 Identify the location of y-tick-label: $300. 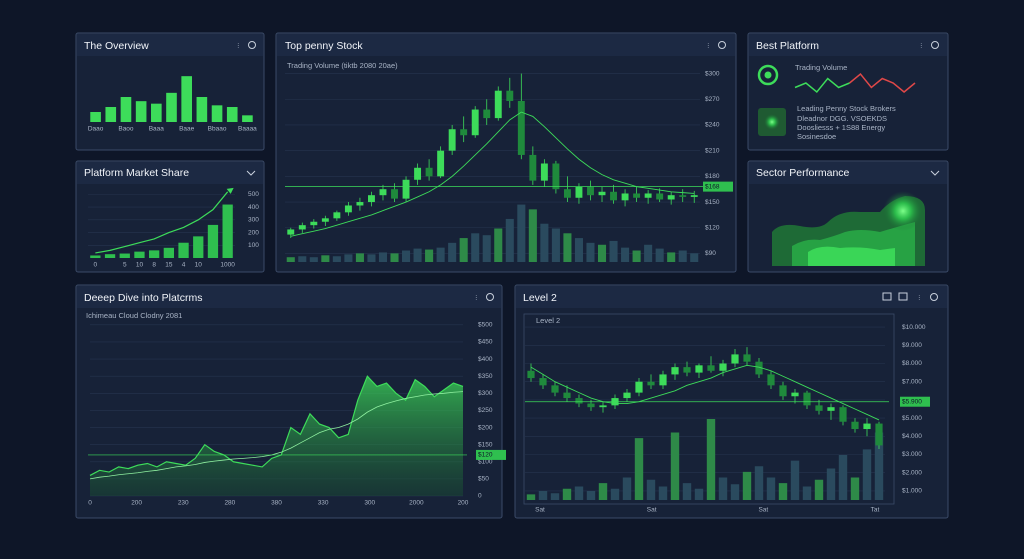
(485, 393).